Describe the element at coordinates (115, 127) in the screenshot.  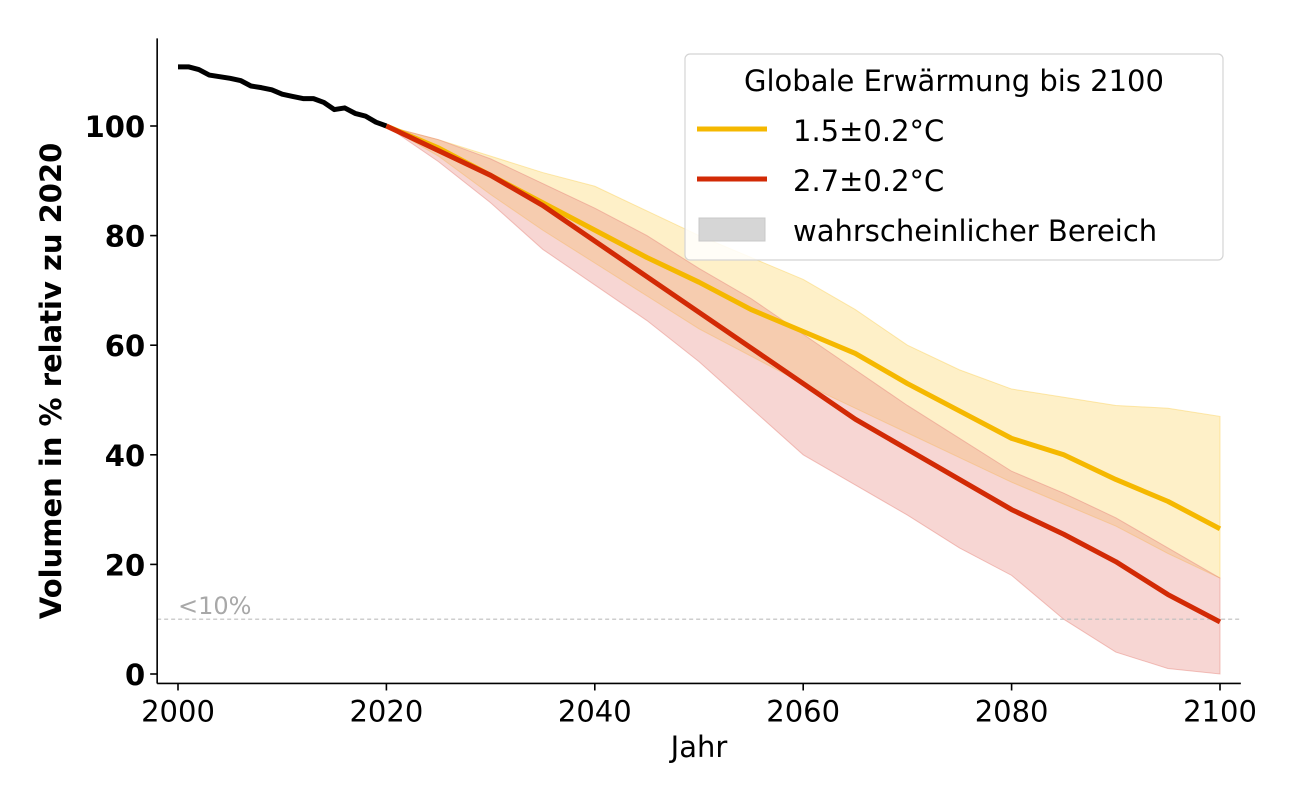
I see `y-tick-label: 100` at that location.